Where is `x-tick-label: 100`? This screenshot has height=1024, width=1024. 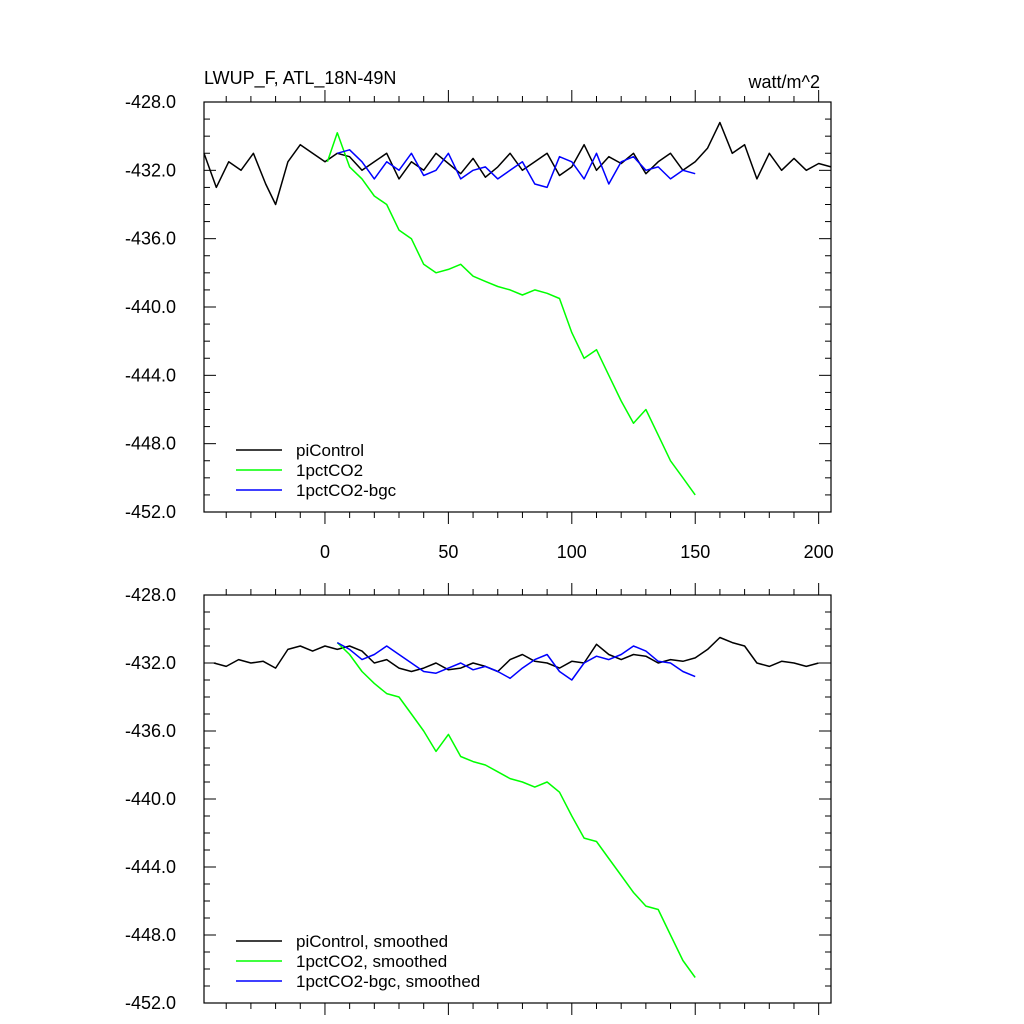 x-tick-label: 100 is located at coordinates (572, 552).